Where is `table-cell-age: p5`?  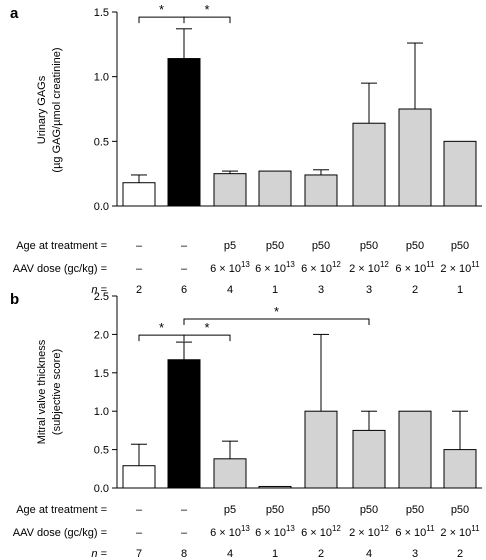 table-cell-age: p5 is located at coordinates (230, 510).